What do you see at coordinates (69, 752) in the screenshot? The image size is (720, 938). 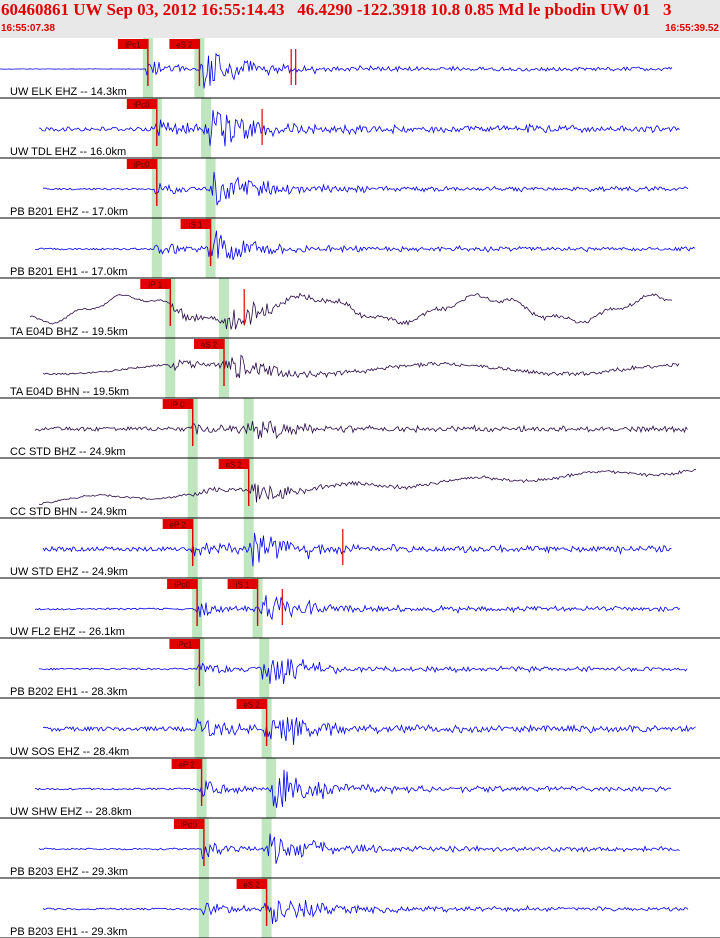 I see `station-label-11: UW SOS EHZ -- 28.4km` at bounding box center [69, 752].